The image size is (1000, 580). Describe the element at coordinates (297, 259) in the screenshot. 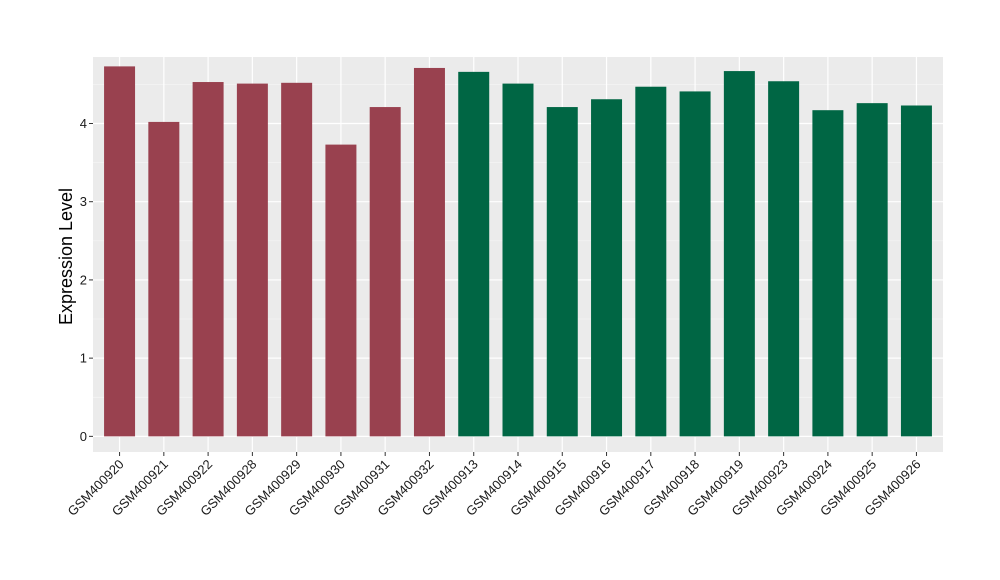

I see `bar-gsm400929` at that location.